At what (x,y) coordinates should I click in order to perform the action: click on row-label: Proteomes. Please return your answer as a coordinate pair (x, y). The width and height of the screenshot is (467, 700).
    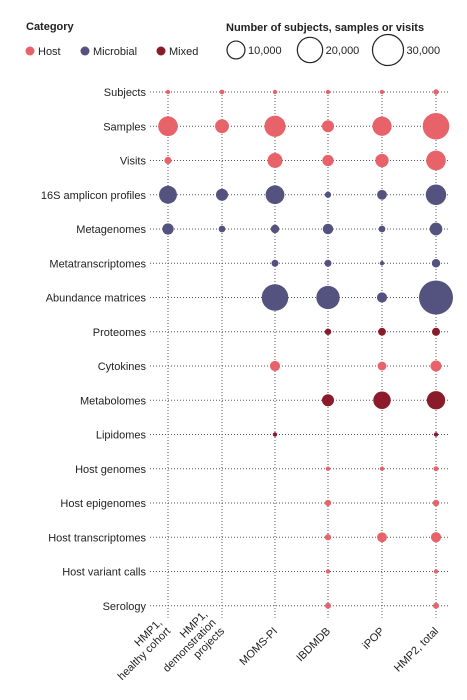
    Looking at the image, I should click on (120, 333).